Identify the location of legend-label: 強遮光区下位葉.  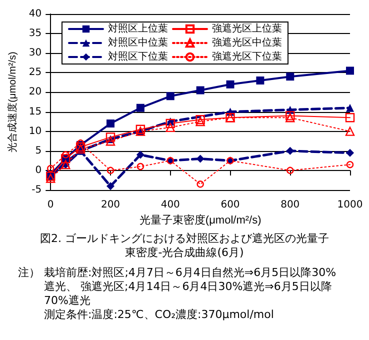
(247, 56).